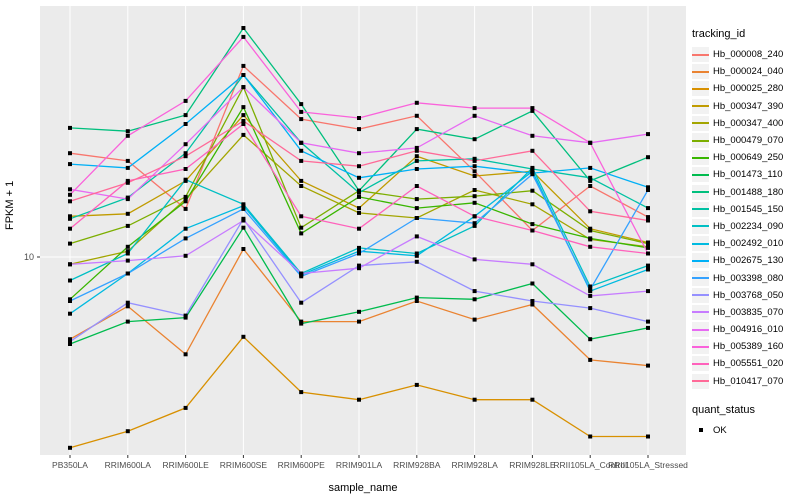 This screenshot has height=500, width=800. Describe the element at coordinates (474, 465) in the screenshot. I see `x-tick-label: RRIM928LA` at that location.